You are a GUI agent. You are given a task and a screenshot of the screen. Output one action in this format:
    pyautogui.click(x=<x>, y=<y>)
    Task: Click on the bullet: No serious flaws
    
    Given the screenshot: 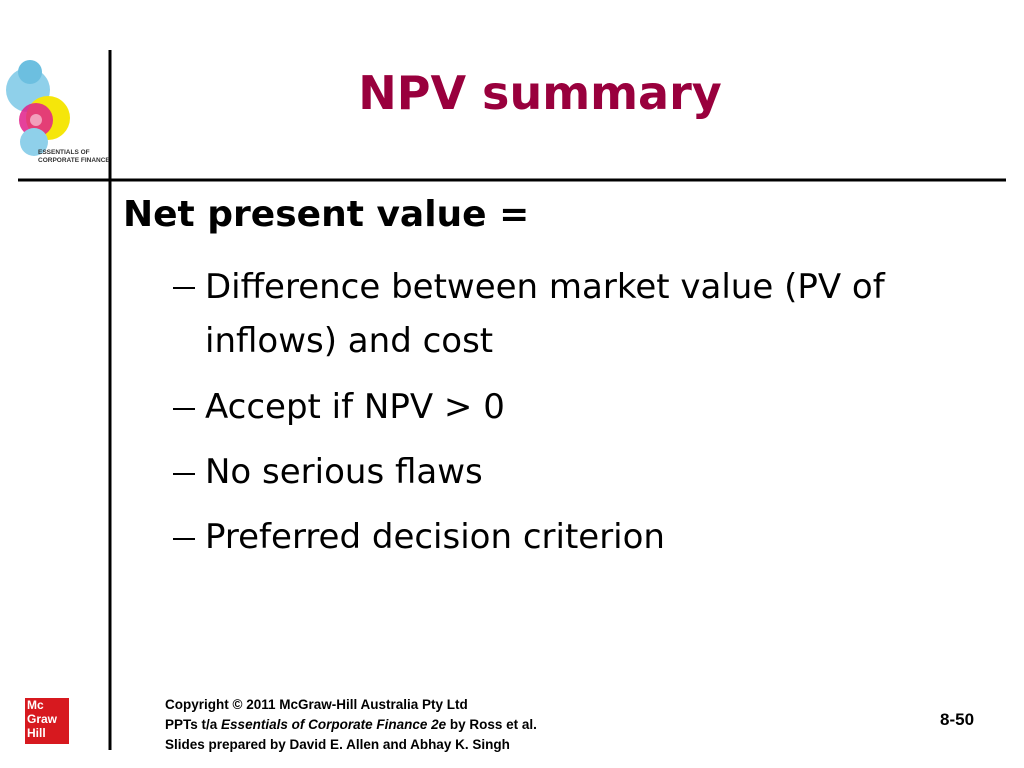 What is the action you would take?
    pyautogui.click(x=344, y=472)
    